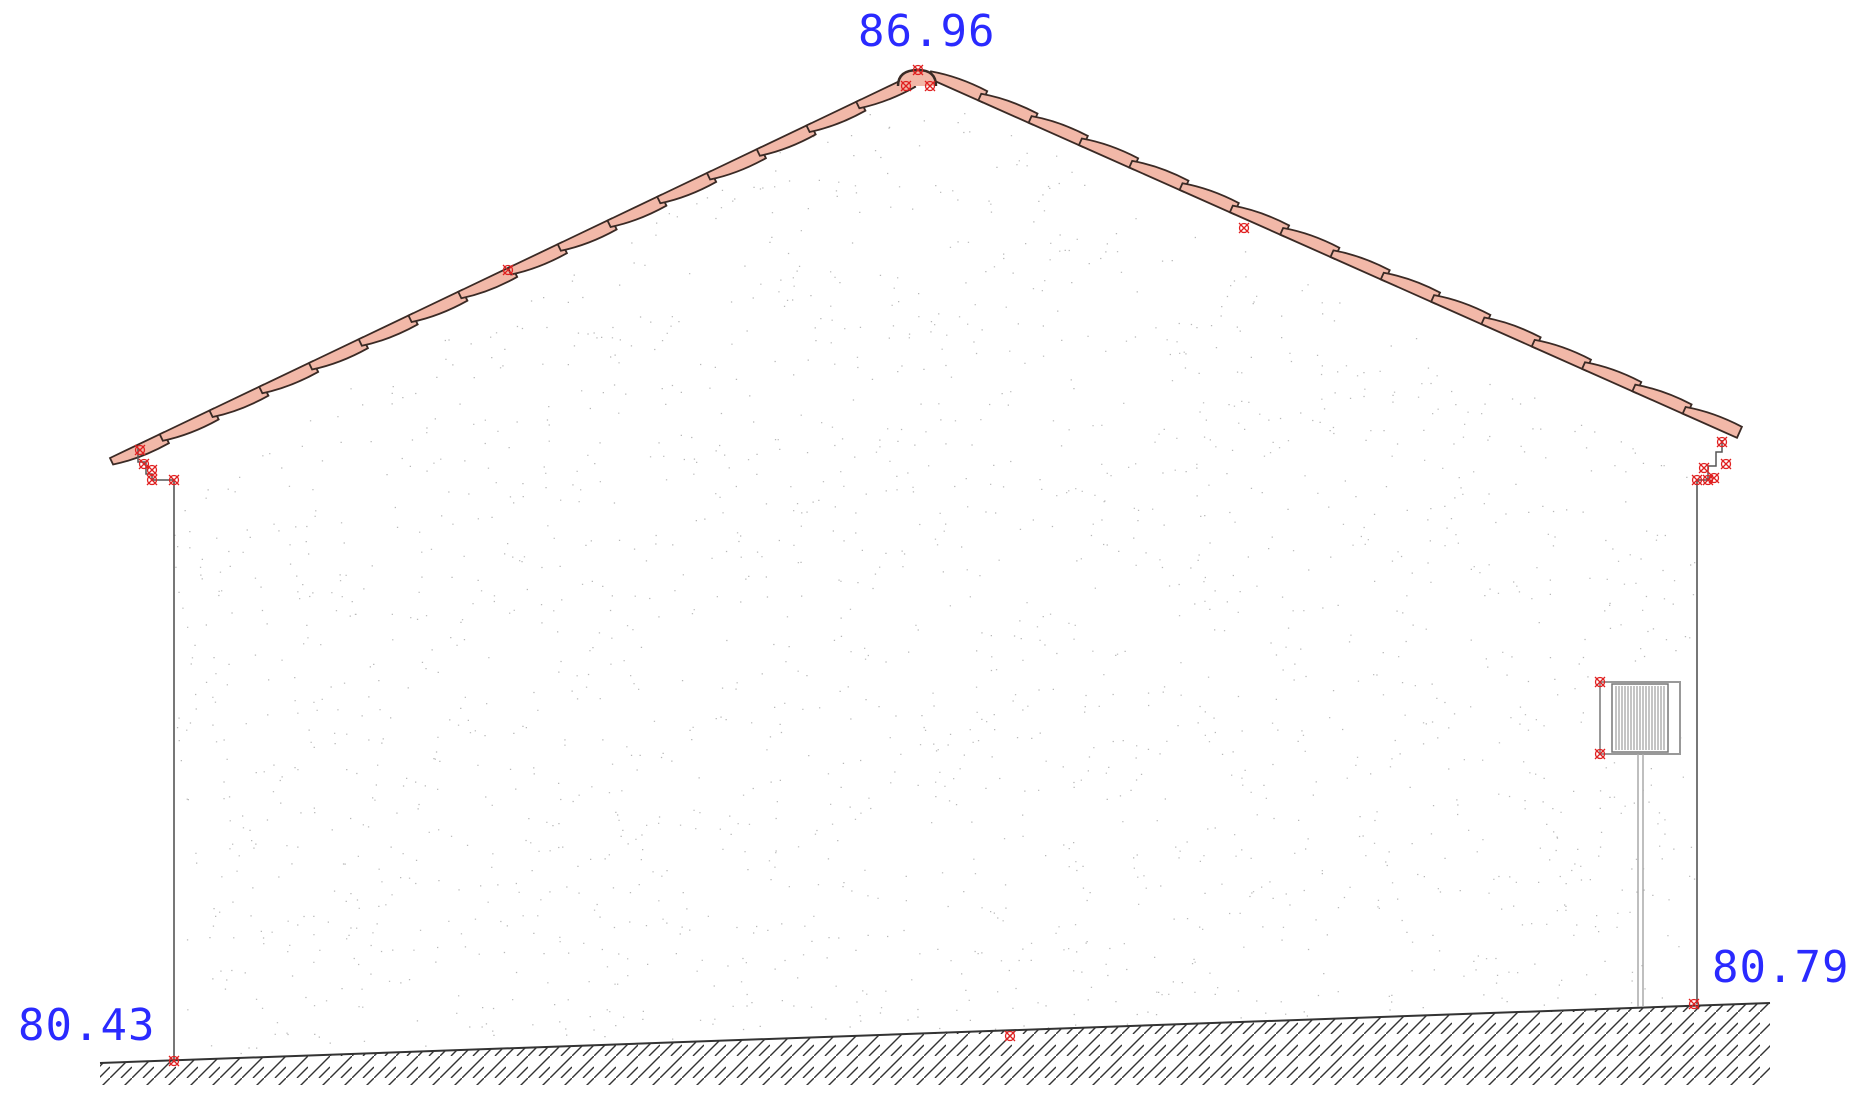 The height and width of the screenshot is (1100, 1849). What do you see at coordinates (926, 31) in the screenshot?
I see `ridge-elevation-label: 86.96` at bounding box center [926, 31].